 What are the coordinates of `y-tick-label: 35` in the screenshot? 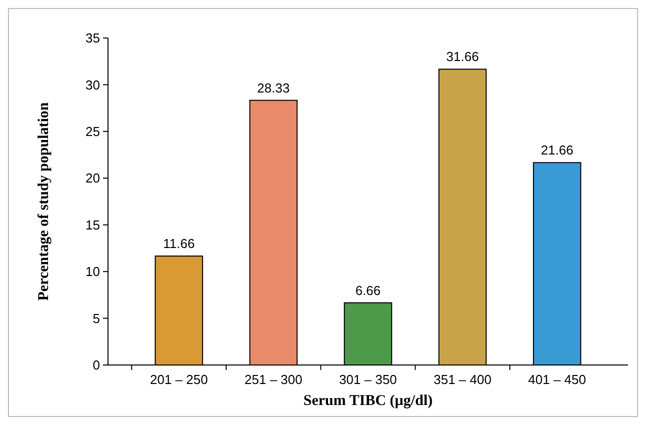 It's located at (93, 38).